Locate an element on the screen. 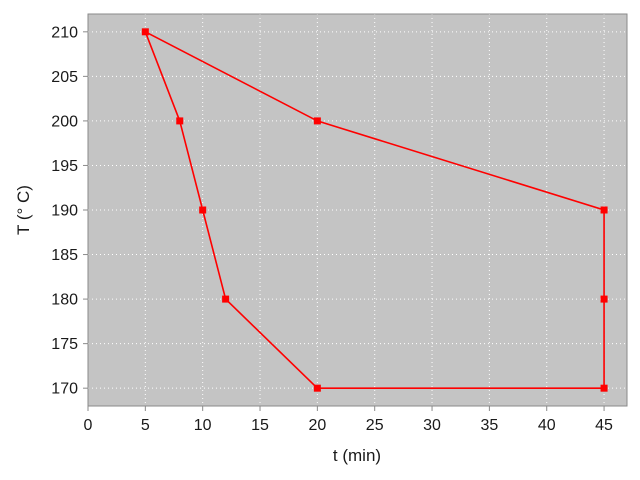 The height and width of the screenshot is (480, 640). x-tick-label: 20 is located at coordinates (317, 425).